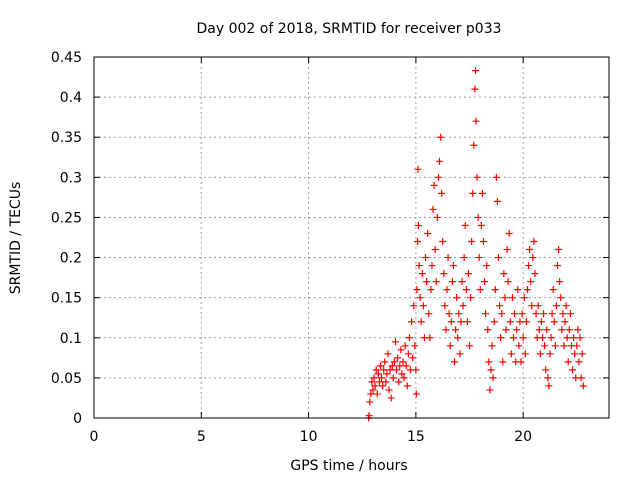  What do you see at coordinates (309, 437) in the screenshot?
I see `x-tick-label: 10` at bounding box center [309, 437].